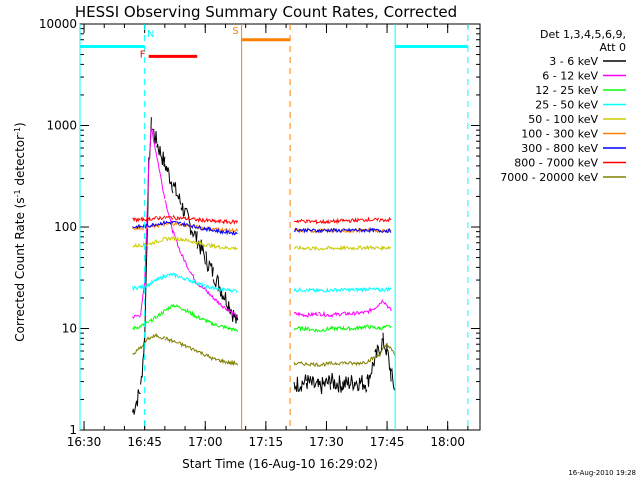 The image size is (640, 480). What do you see at coordinates (266, 442) in the screenshot?
I see `x-tick-label: 17:15` at bounding box center [266, 442].